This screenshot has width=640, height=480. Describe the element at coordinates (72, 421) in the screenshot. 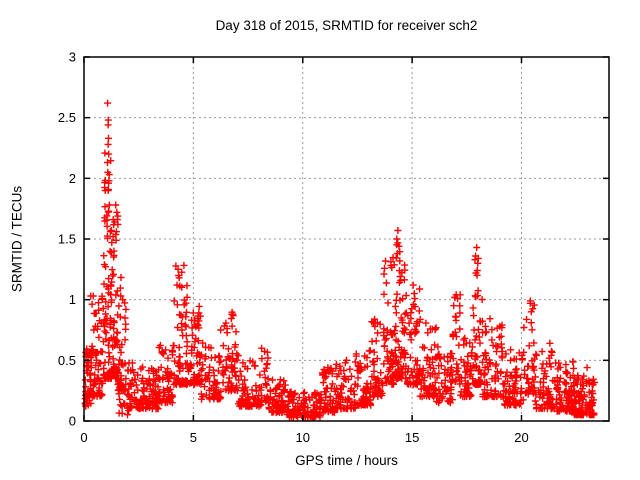

I see `y-tick-label: 0` at that location.